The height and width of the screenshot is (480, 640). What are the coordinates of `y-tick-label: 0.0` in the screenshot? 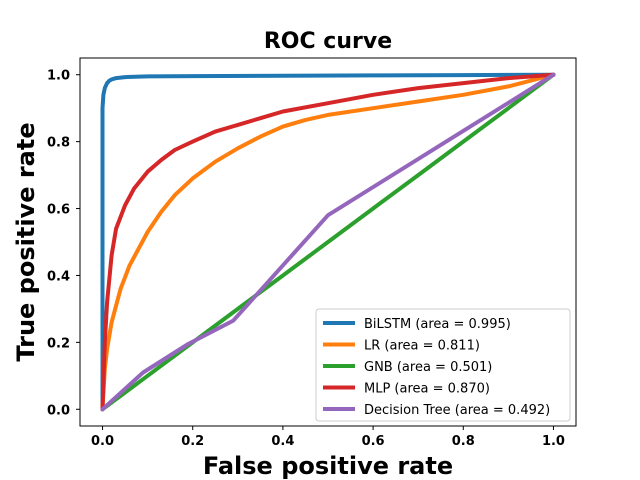 It's located at (58, 410).